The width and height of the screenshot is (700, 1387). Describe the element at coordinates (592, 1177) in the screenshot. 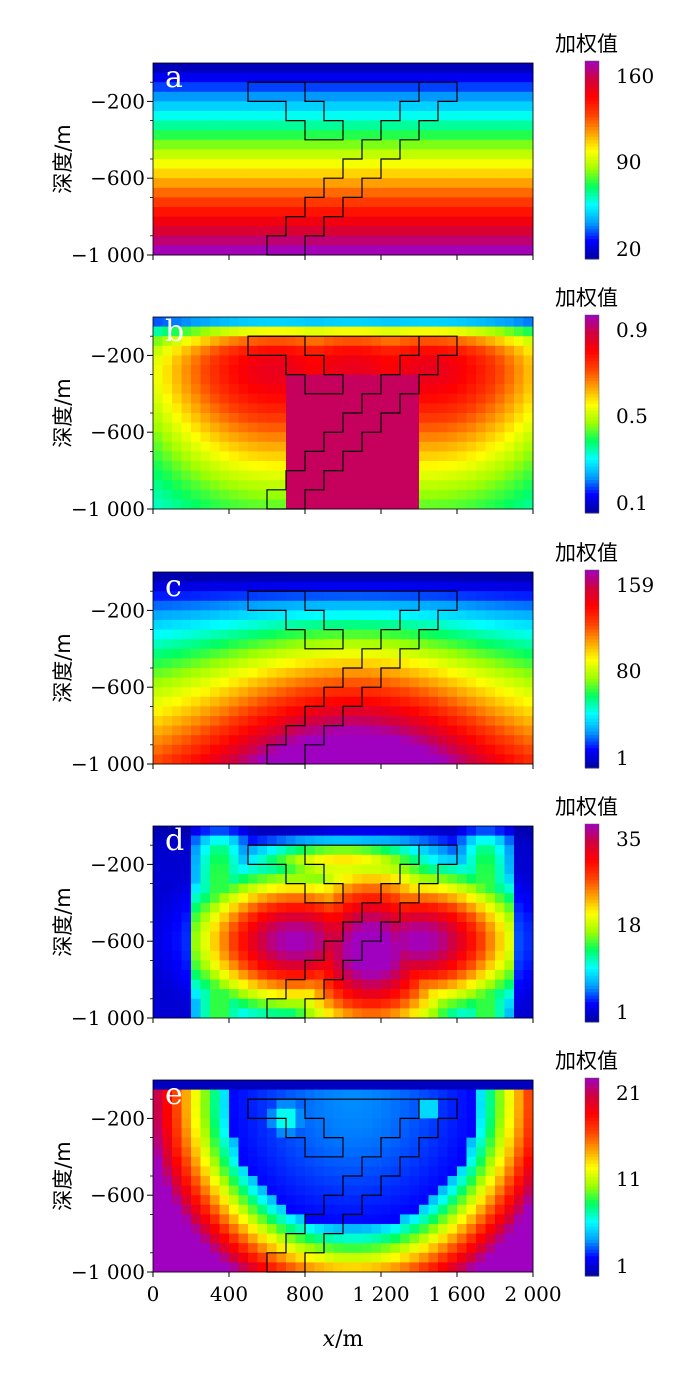

I see `colorbar-frame` at that location.